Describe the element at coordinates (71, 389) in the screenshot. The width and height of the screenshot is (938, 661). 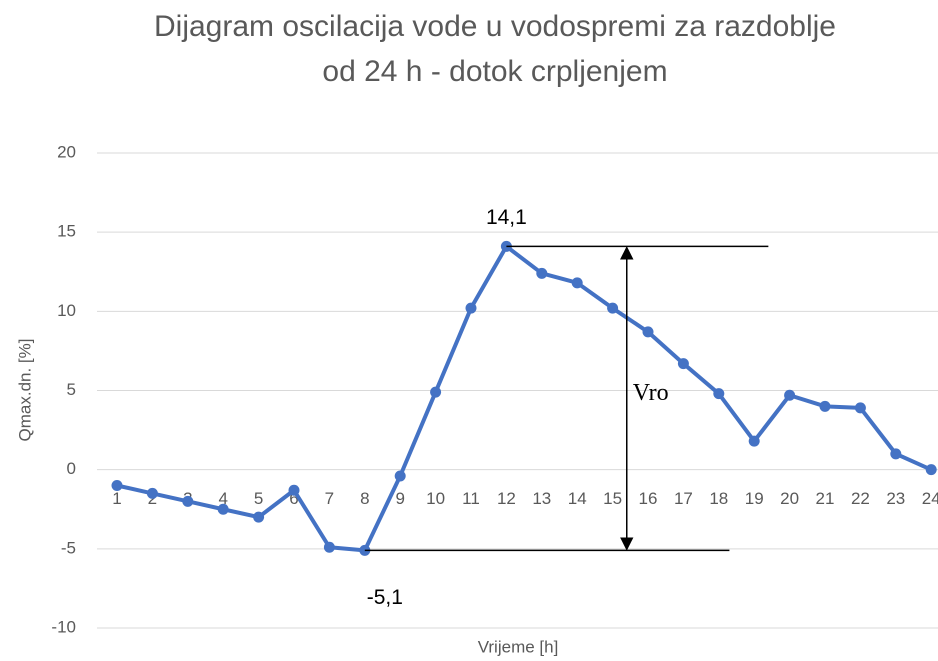
I see `y-tick-label: 5` at that location.